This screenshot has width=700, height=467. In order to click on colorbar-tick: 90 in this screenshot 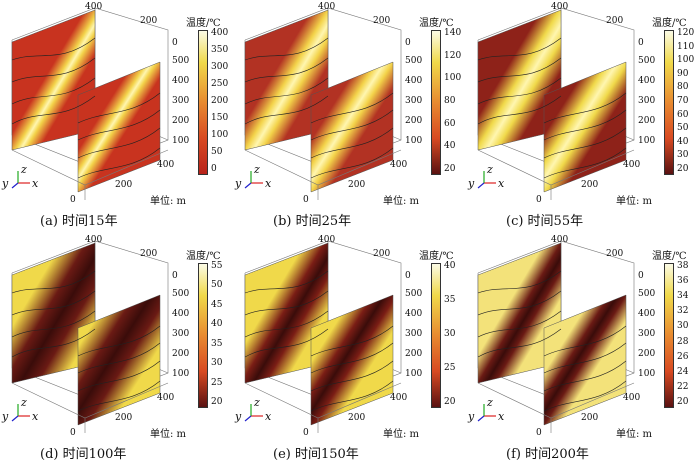, I will do `click(683, 73)`.